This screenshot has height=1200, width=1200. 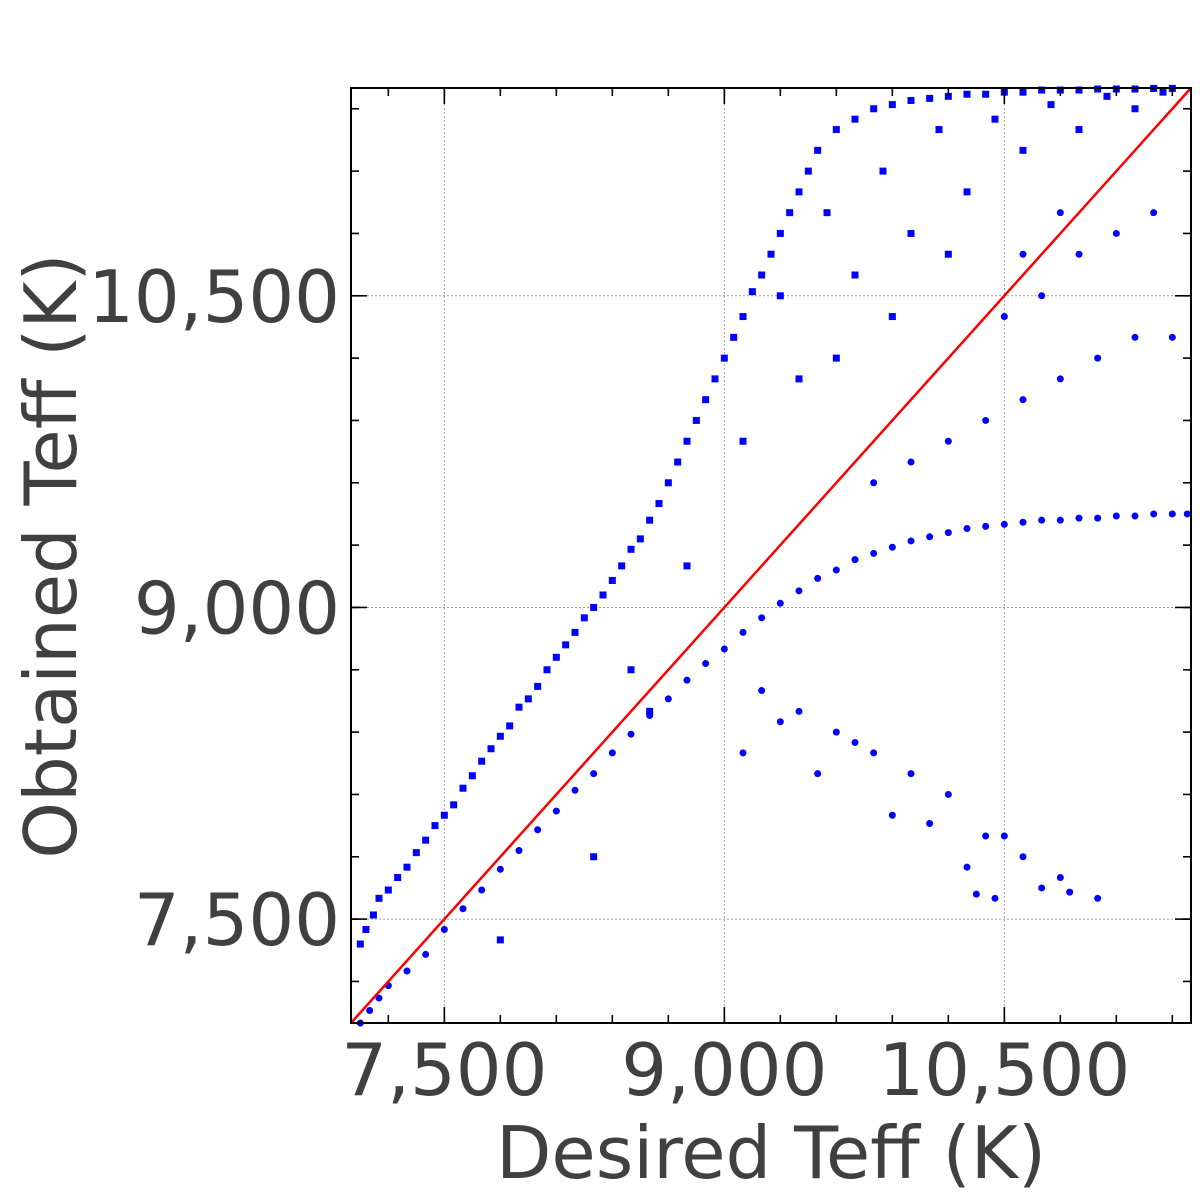 What do you see at coordinates (214, 297) in the screenshot?
I see `y-tick-label: 10,500` at bounding box center [214, 297].